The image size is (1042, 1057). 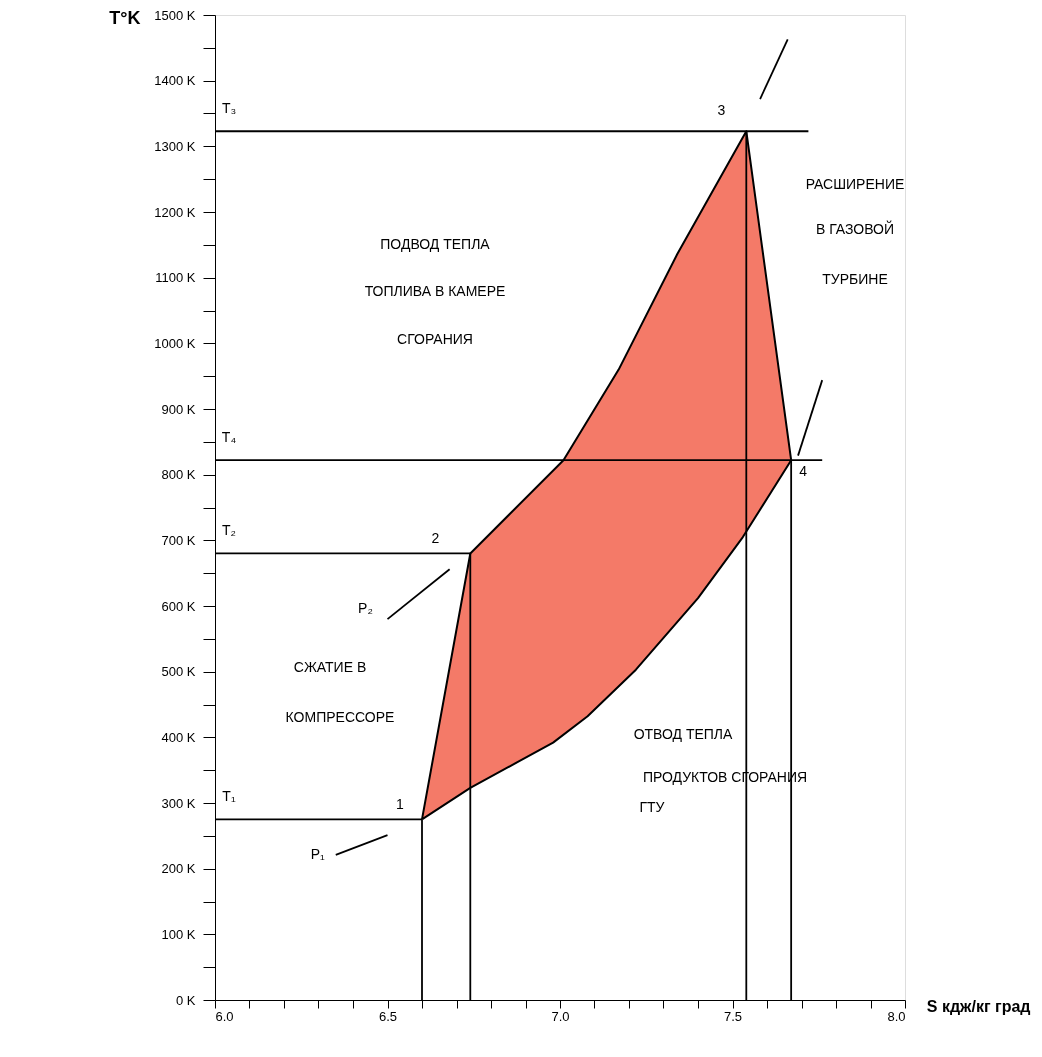 What do you see at coordinates (803, 471) in the screenshot?
I see `annotation: 4` at bounding box center [803, 471].